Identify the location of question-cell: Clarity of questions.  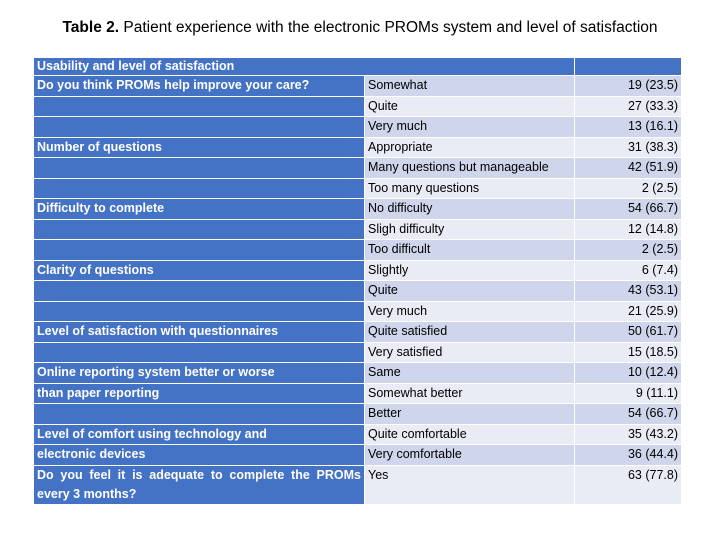
(199, 270).